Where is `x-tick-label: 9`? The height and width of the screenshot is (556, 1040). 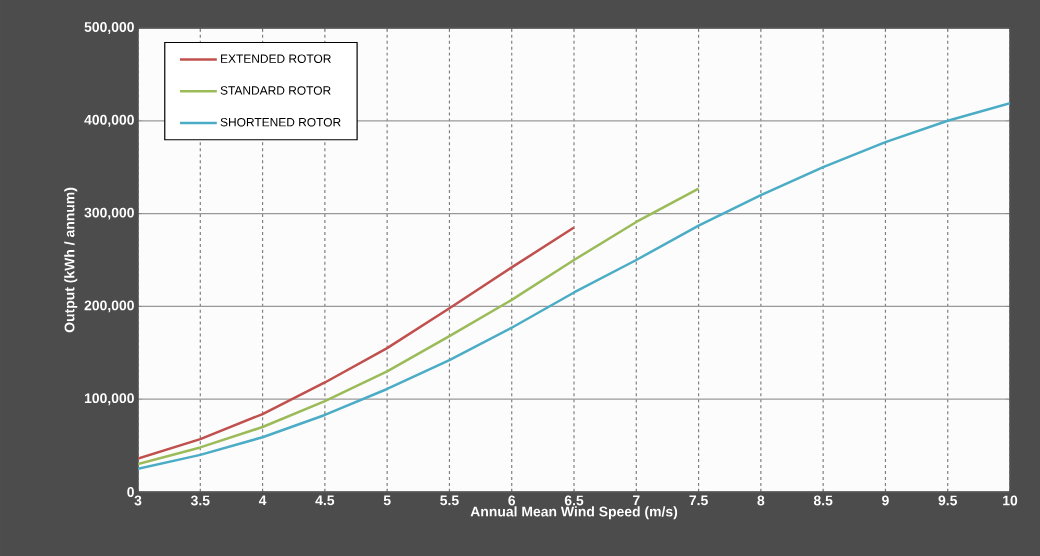 x-tick-label: 9 is located at coordinates (885, 500).